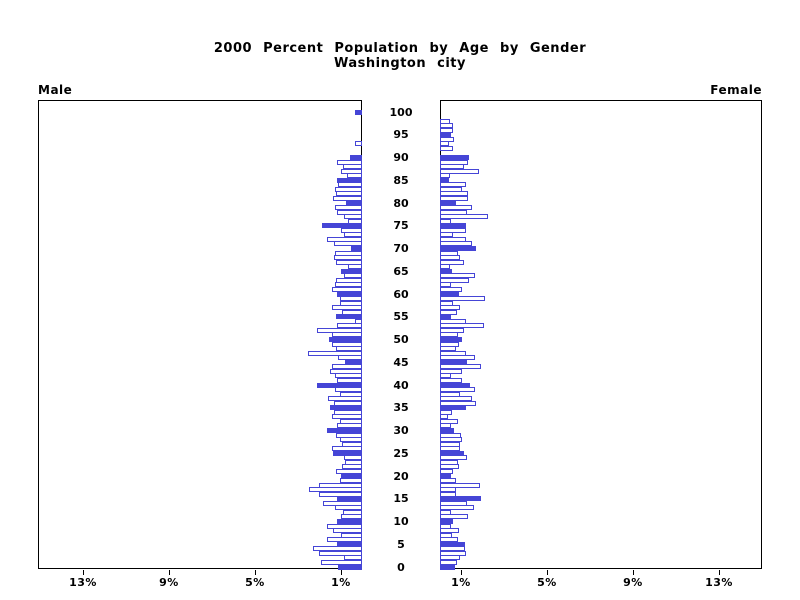 The width and height of the screenshot is (800, 600). I want to click on age-tick-label-90: 90, so click(401, 157).